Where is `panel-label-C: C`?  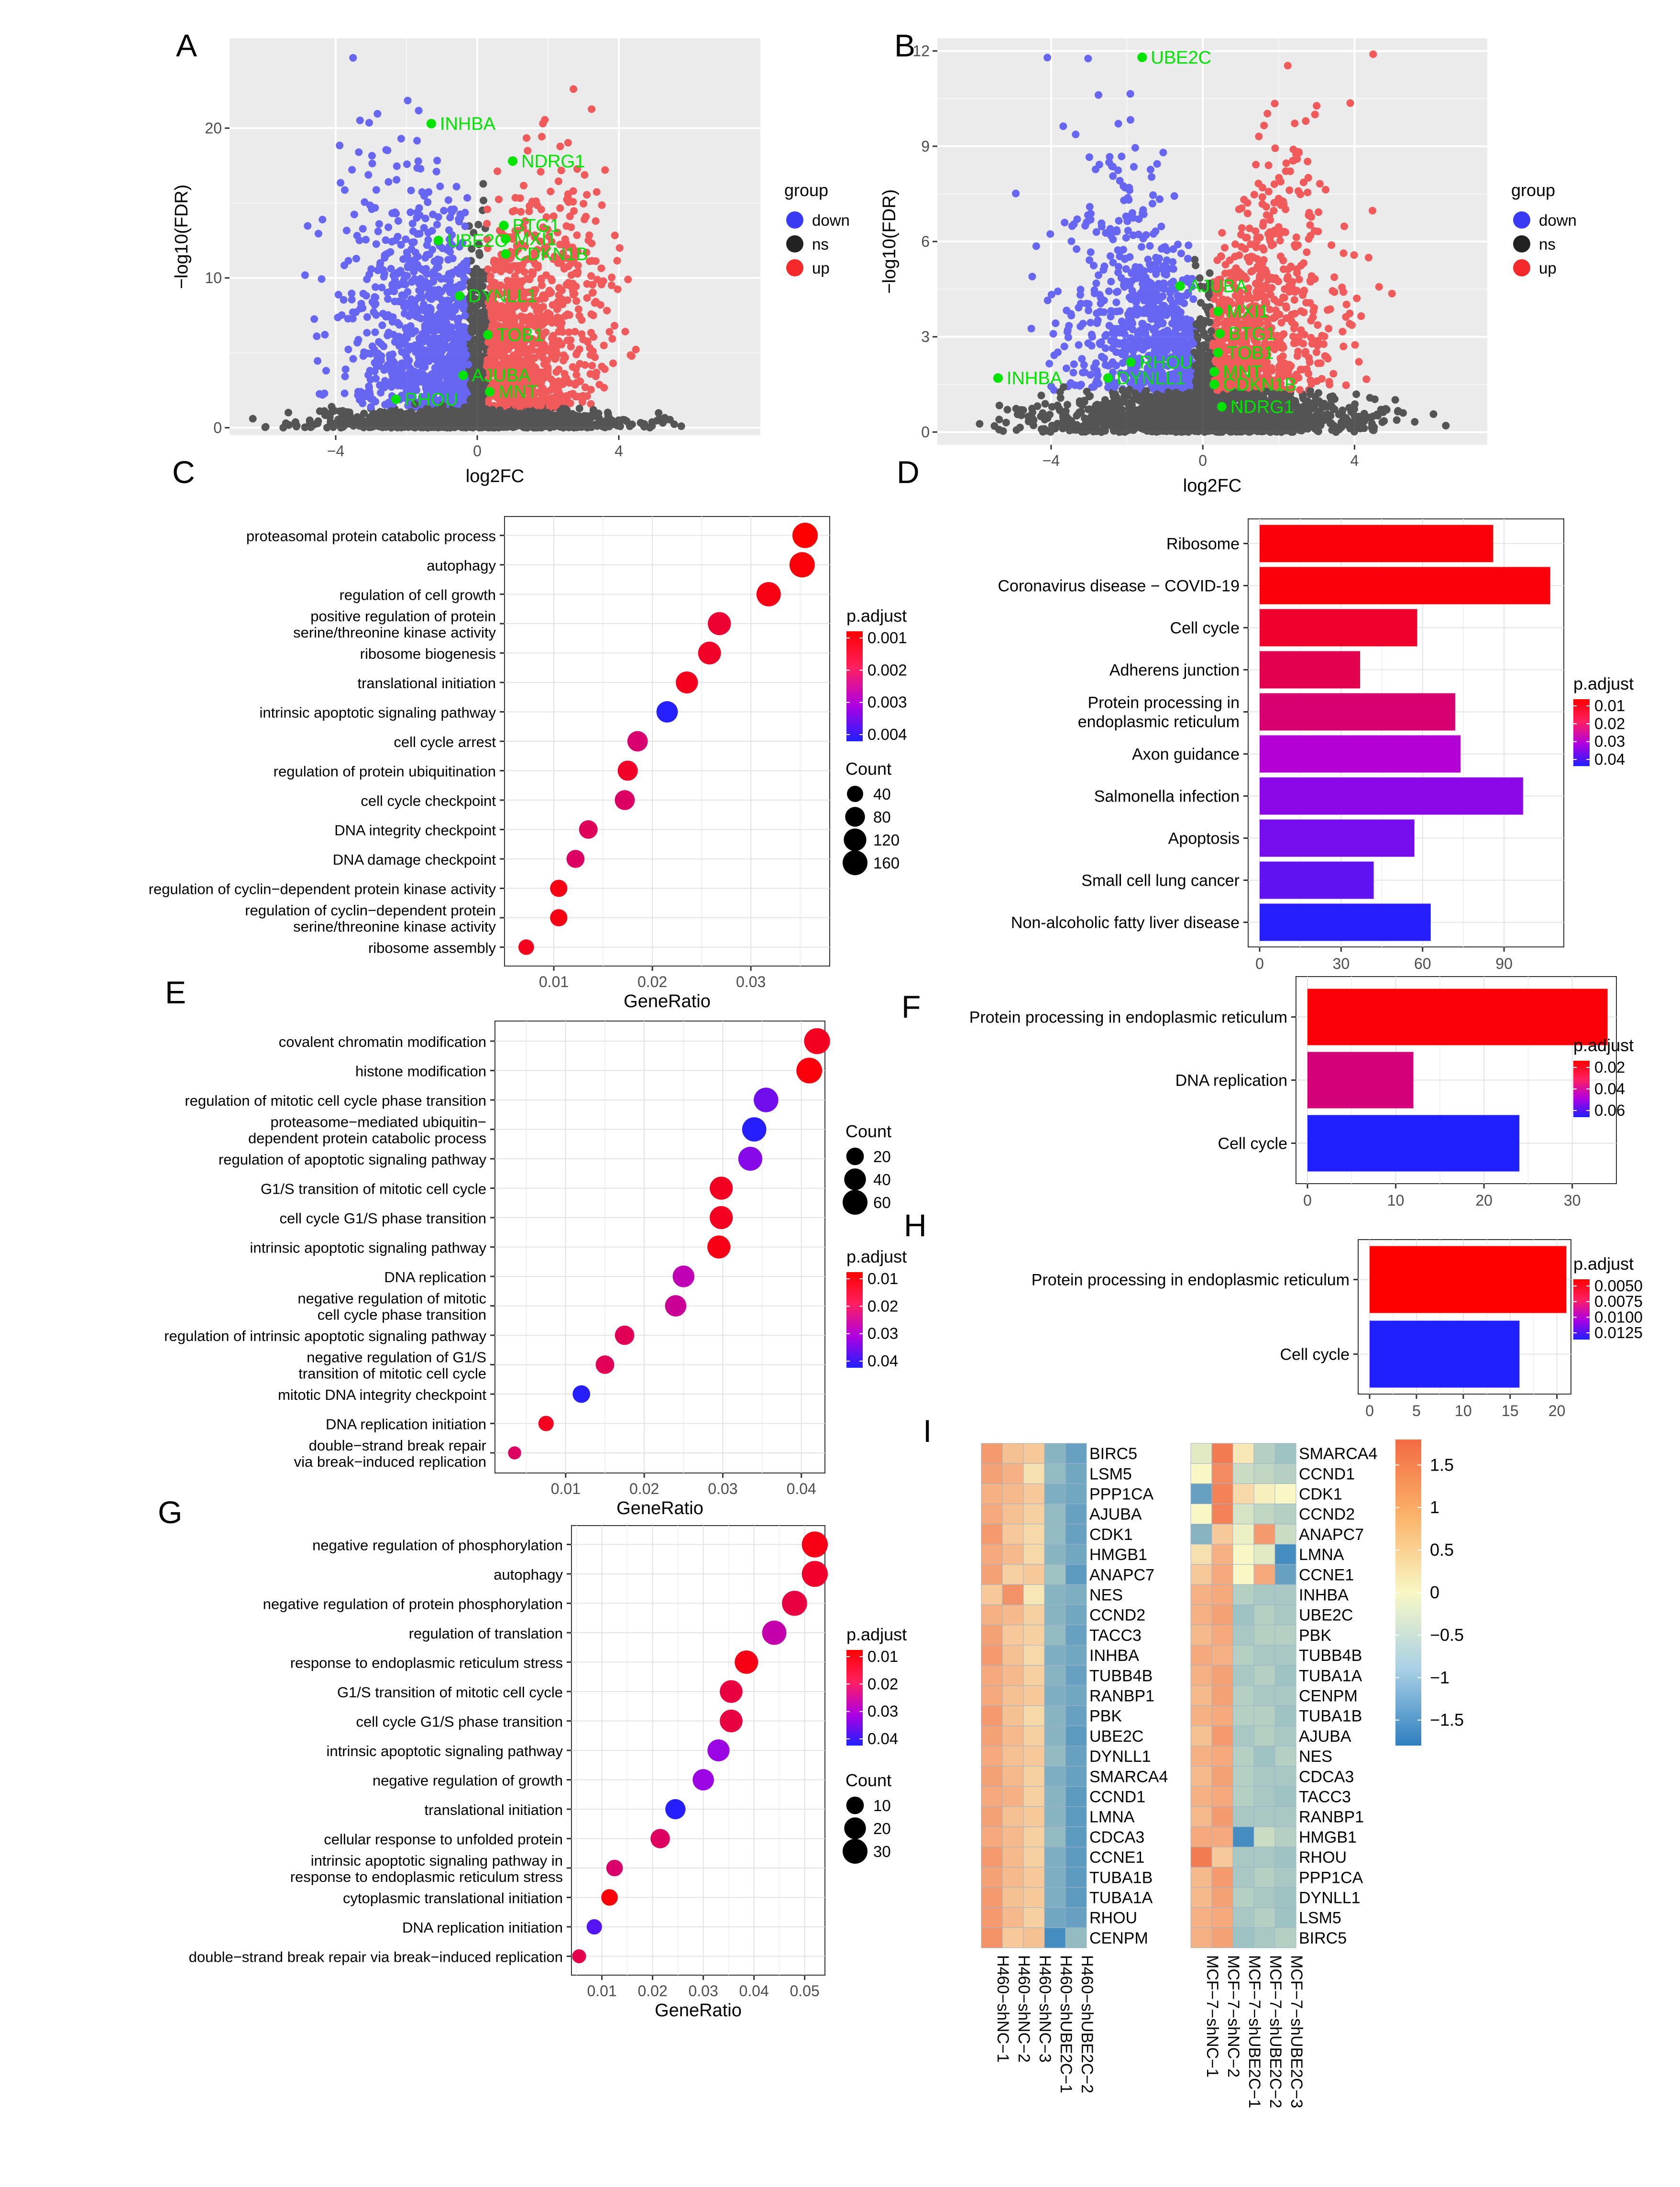
panel-label-C: C is located at coordinates (183, 472).